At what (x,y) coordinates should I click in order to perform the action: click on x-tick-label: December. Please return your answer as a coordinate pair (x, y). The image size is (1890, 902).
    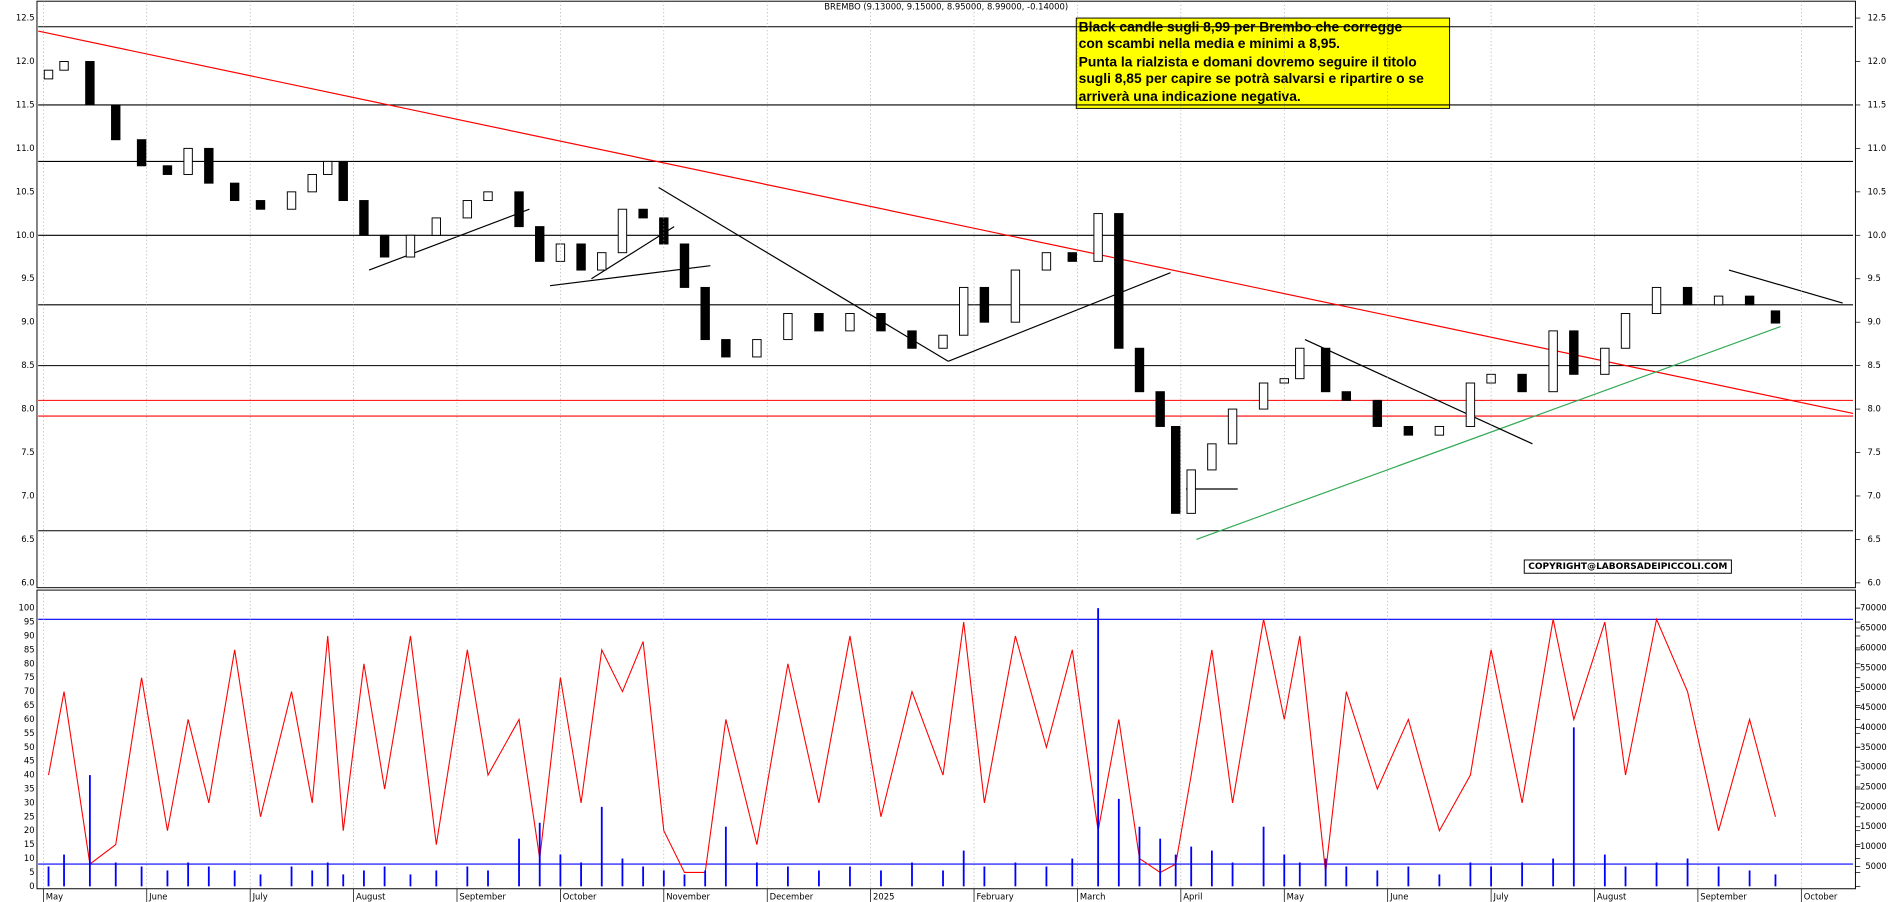
    Looking at the image, I should click on (792, 897).